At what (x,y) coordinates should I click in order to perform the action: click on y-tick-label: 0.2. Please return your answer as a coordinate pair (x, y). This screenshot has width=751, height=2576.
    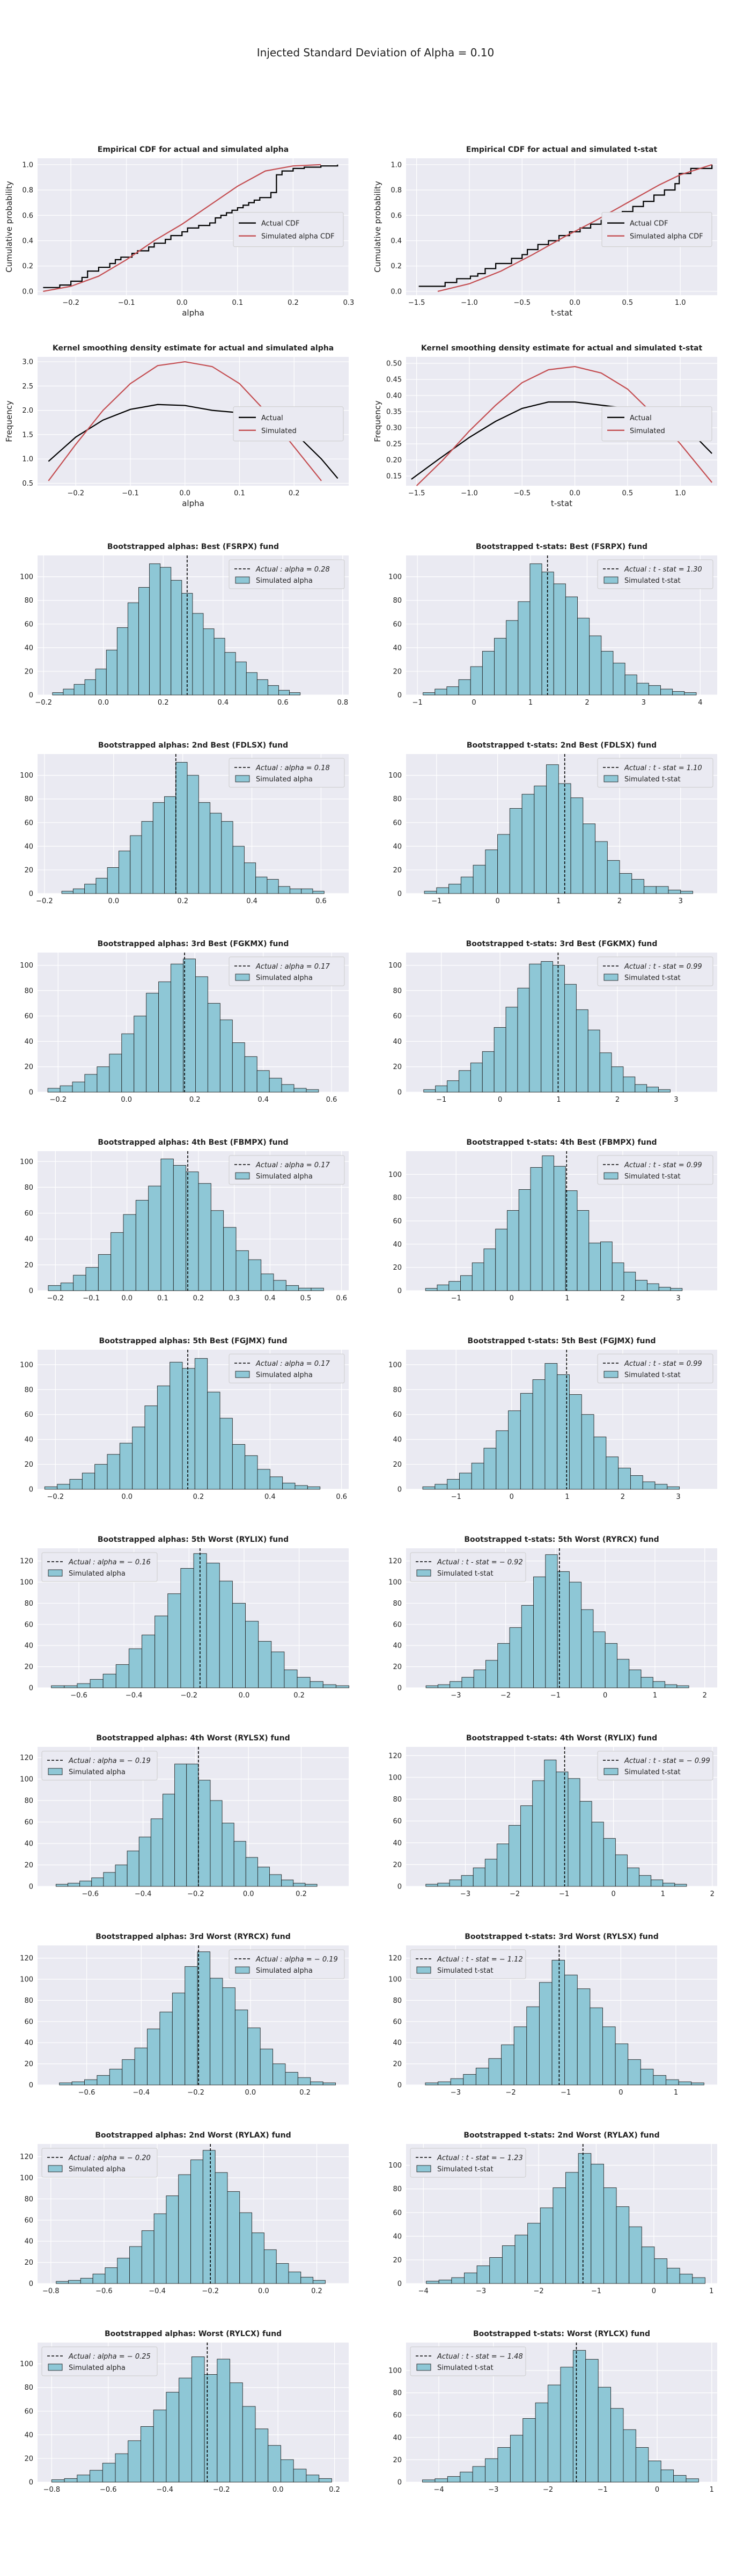
    Looking at the image, I should click on (28, 266).